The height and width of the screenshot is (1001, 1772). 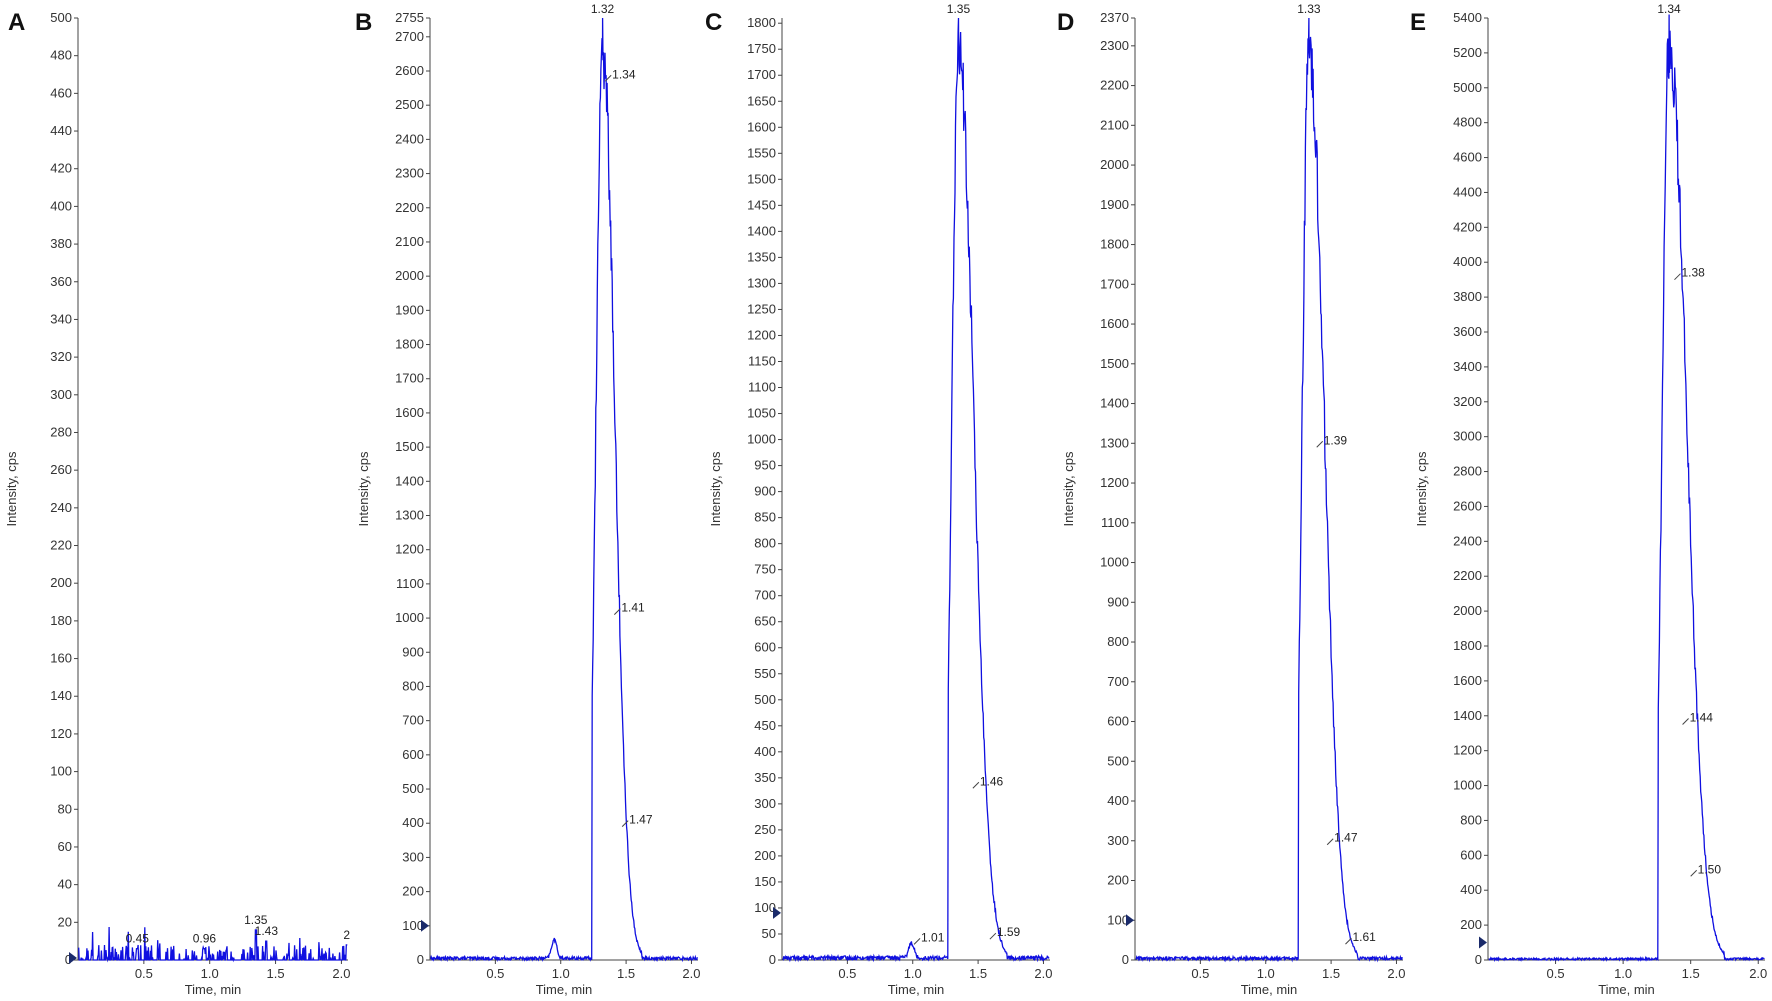 What do you see at coordinates (61, 130) in the screenshot?
I see `y-tick-label: 440` at bounding box center [61, 130].